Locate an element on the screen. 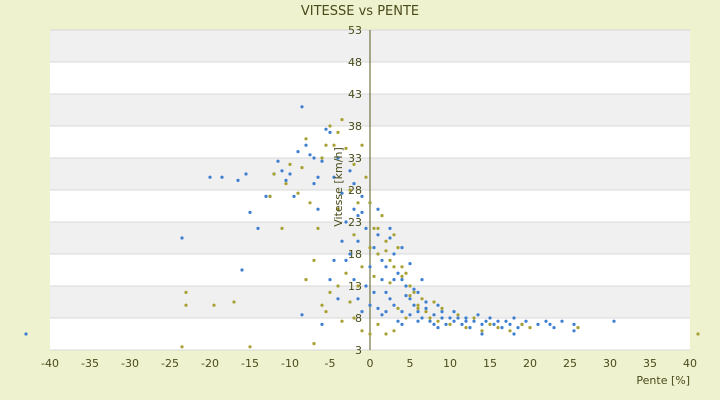 The height and width of the screenshot is (400, 720). y-tick-label: 53 is located at coordinates (355, 30).